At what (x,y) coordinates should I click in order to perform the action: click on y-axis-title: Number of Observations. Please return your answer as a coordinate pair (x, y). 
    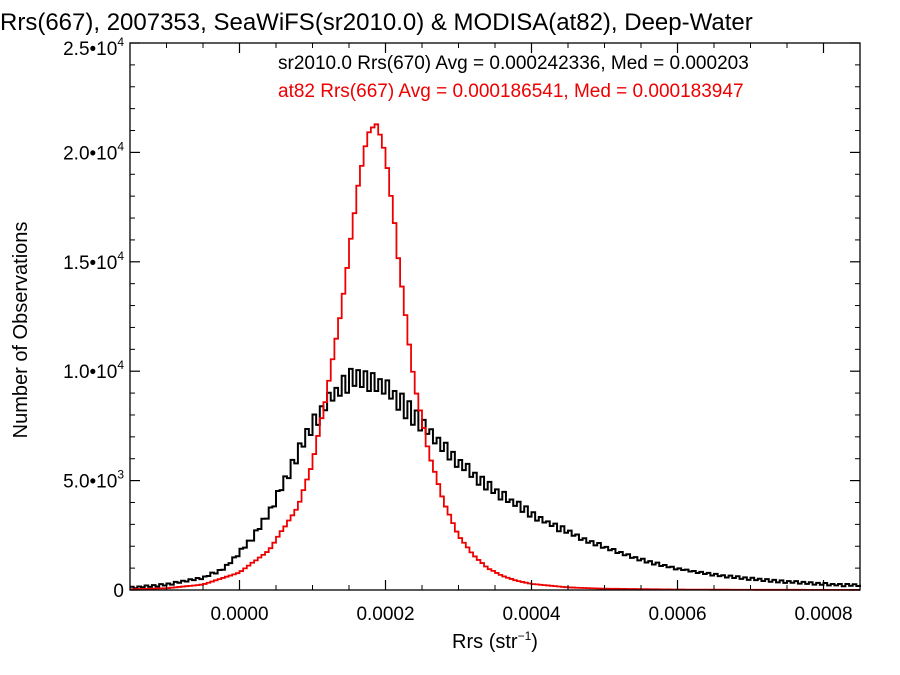
    Looking at the image, I should click on (21, 330).